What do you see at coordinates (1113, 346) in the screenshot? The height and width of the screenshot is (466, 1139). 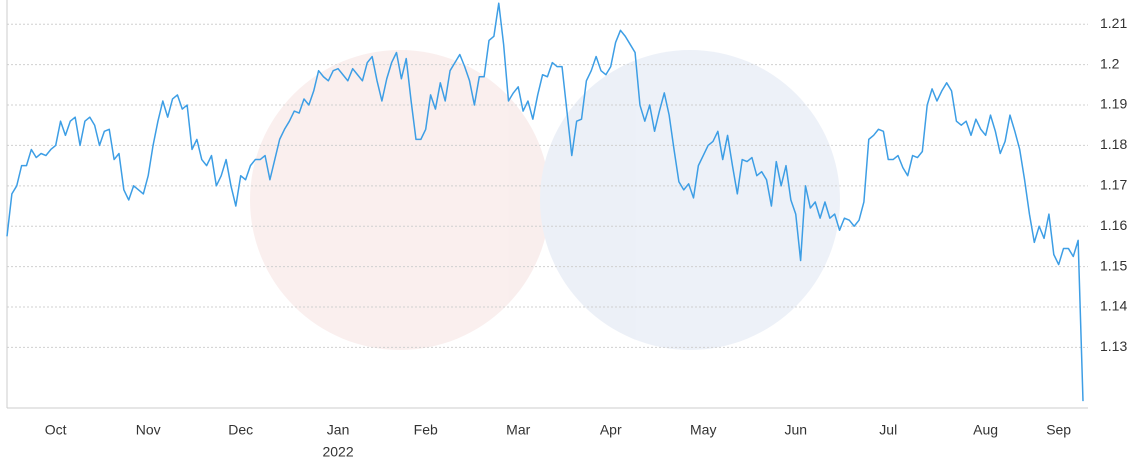 I see `y-tick-label: 1.13` at bounding box center [1113, 346].